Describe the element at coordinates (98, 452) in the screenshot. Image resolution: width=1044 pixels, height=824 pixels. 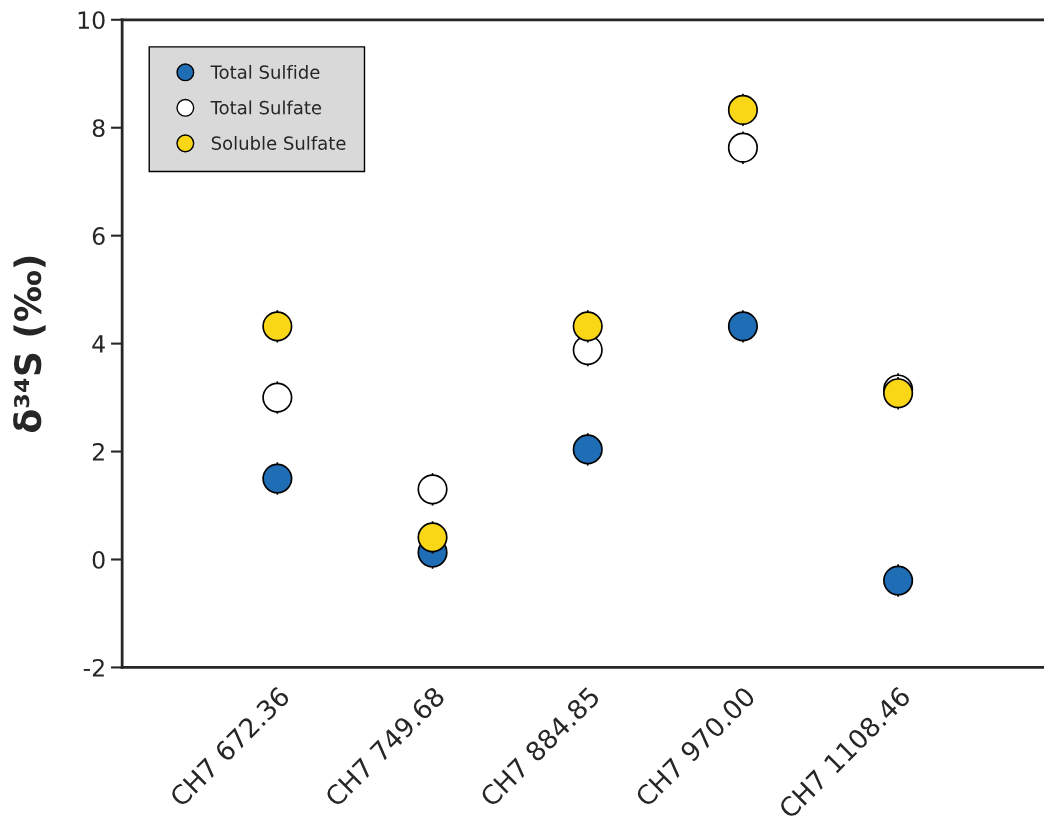
I see `y-tick-label: 2` at that location.